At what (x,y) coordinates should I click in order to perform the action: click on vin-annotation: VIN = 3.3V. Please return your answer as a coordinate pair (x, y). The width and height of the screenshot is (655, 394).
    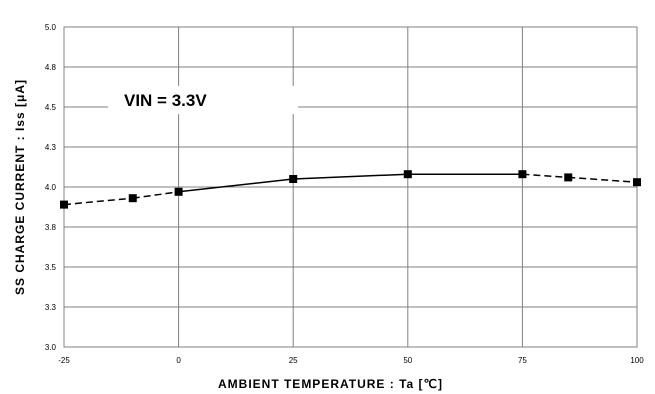
    Looking at the image, I should click on (165, 100).